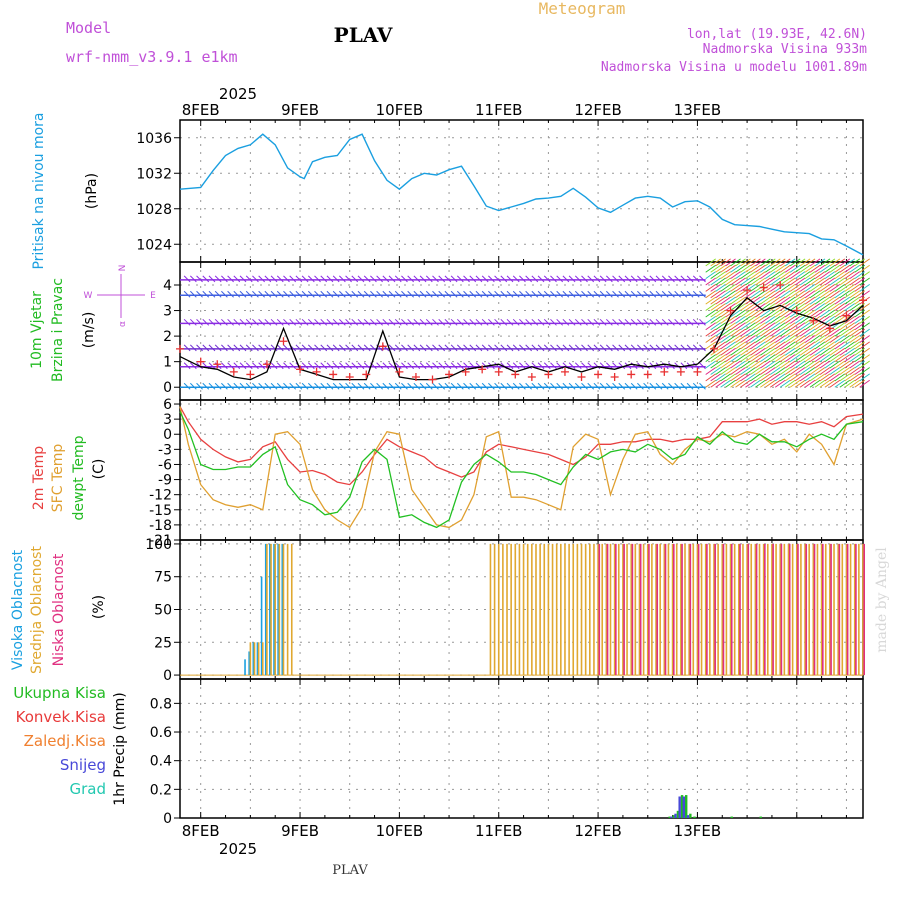 This screenshot has width=900, height=900. Describe the element at coordinates (167, 286) in the screenshot. I see `y-tick-label: 4` at that location.